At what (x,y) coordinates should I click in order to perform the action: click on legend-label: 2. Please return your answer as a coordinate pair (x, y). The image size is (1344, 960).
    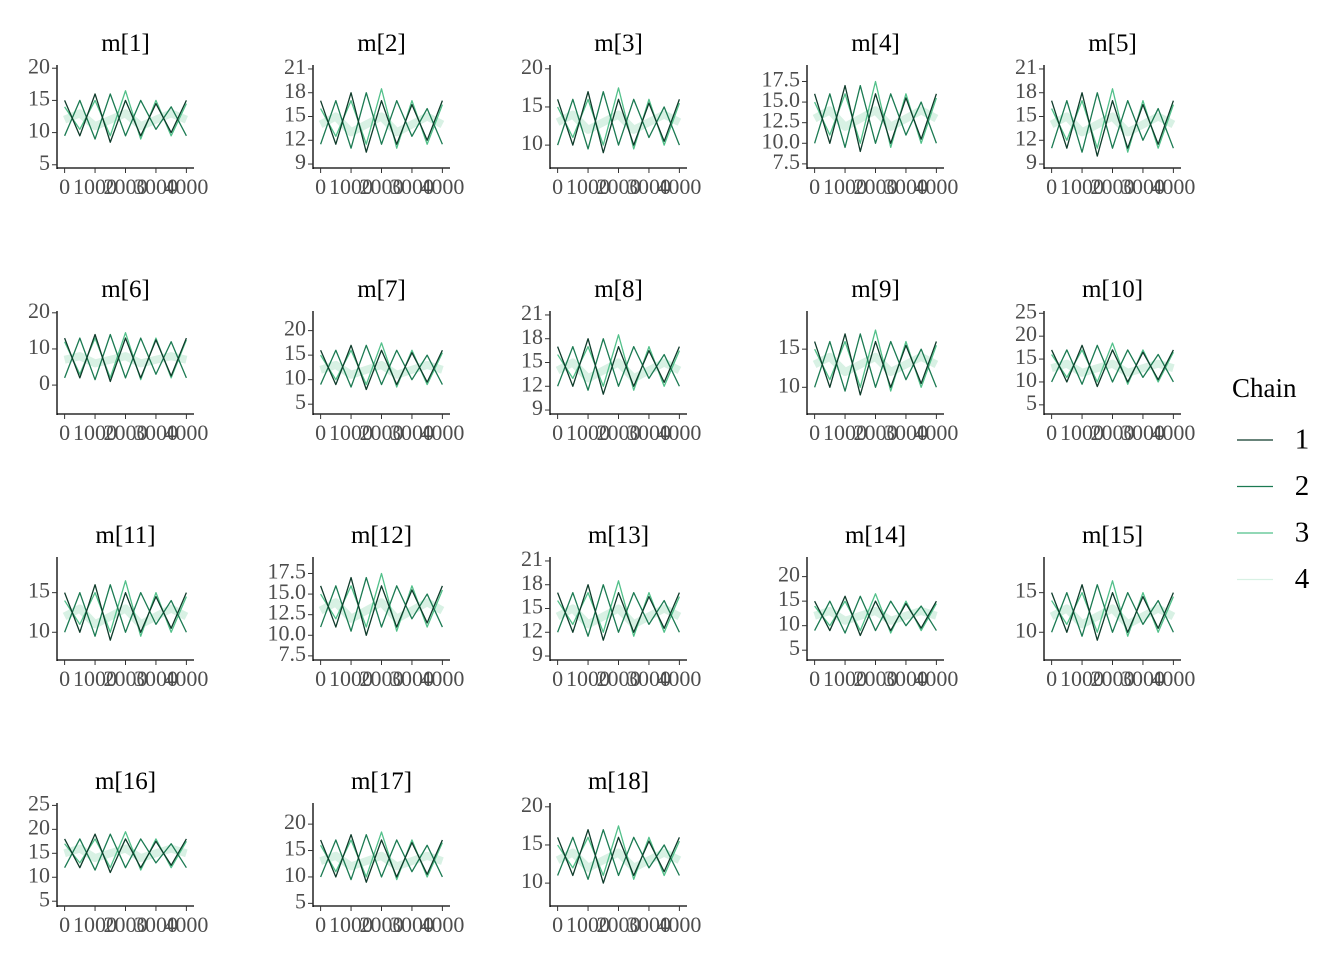
    Looking at the image, I should click on (1302, 486).